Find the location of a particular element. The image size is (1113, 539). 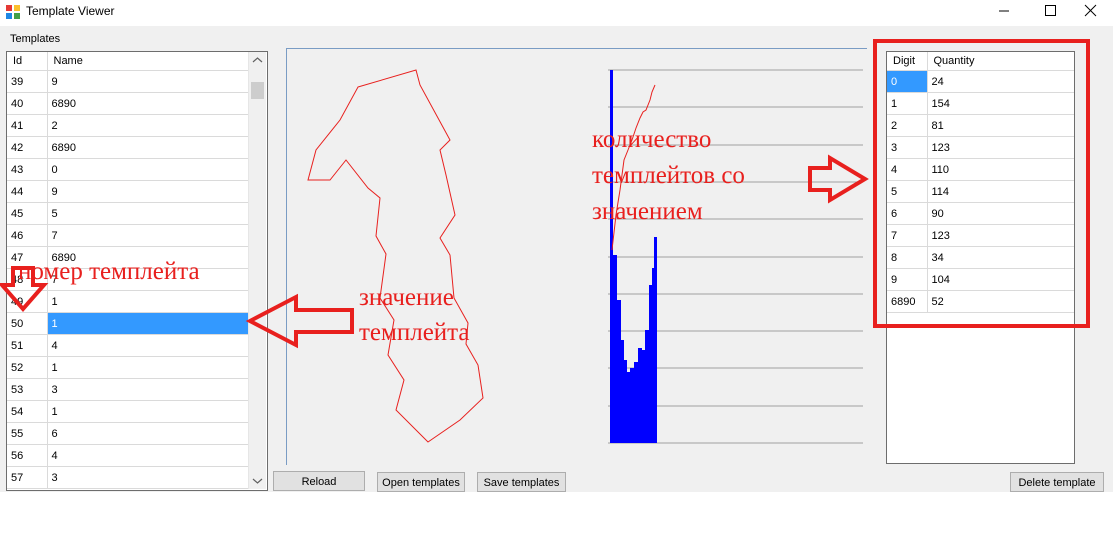

scrollbar-thumb is located at coordinates (257, 90).